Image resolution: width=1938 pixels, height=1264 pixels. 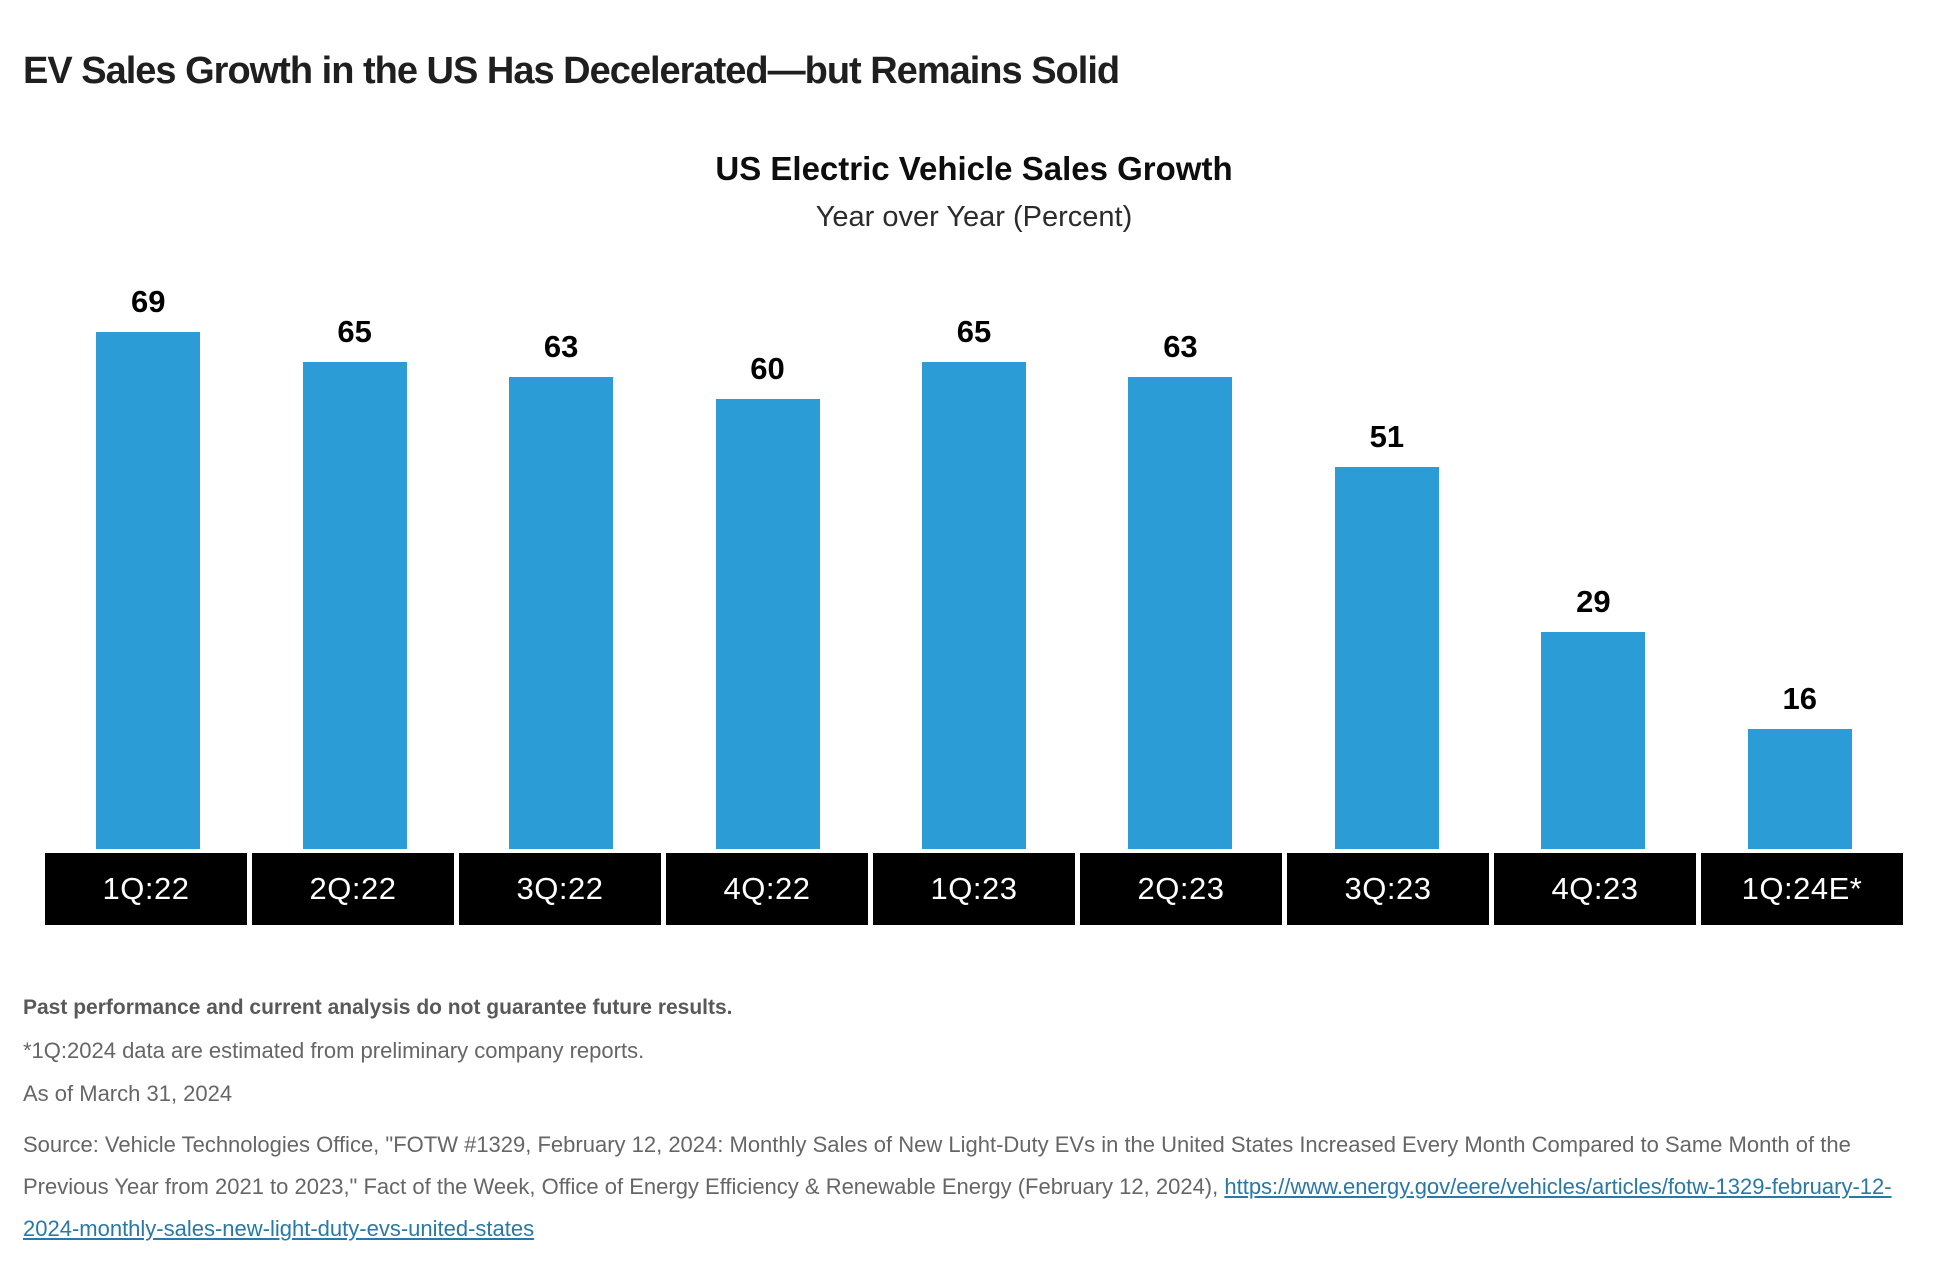 What do you see at coordinates (1799, 765) in the screenshot?
I see `bar-1Q:24E*: 16` at bounding box center [1799, 765].